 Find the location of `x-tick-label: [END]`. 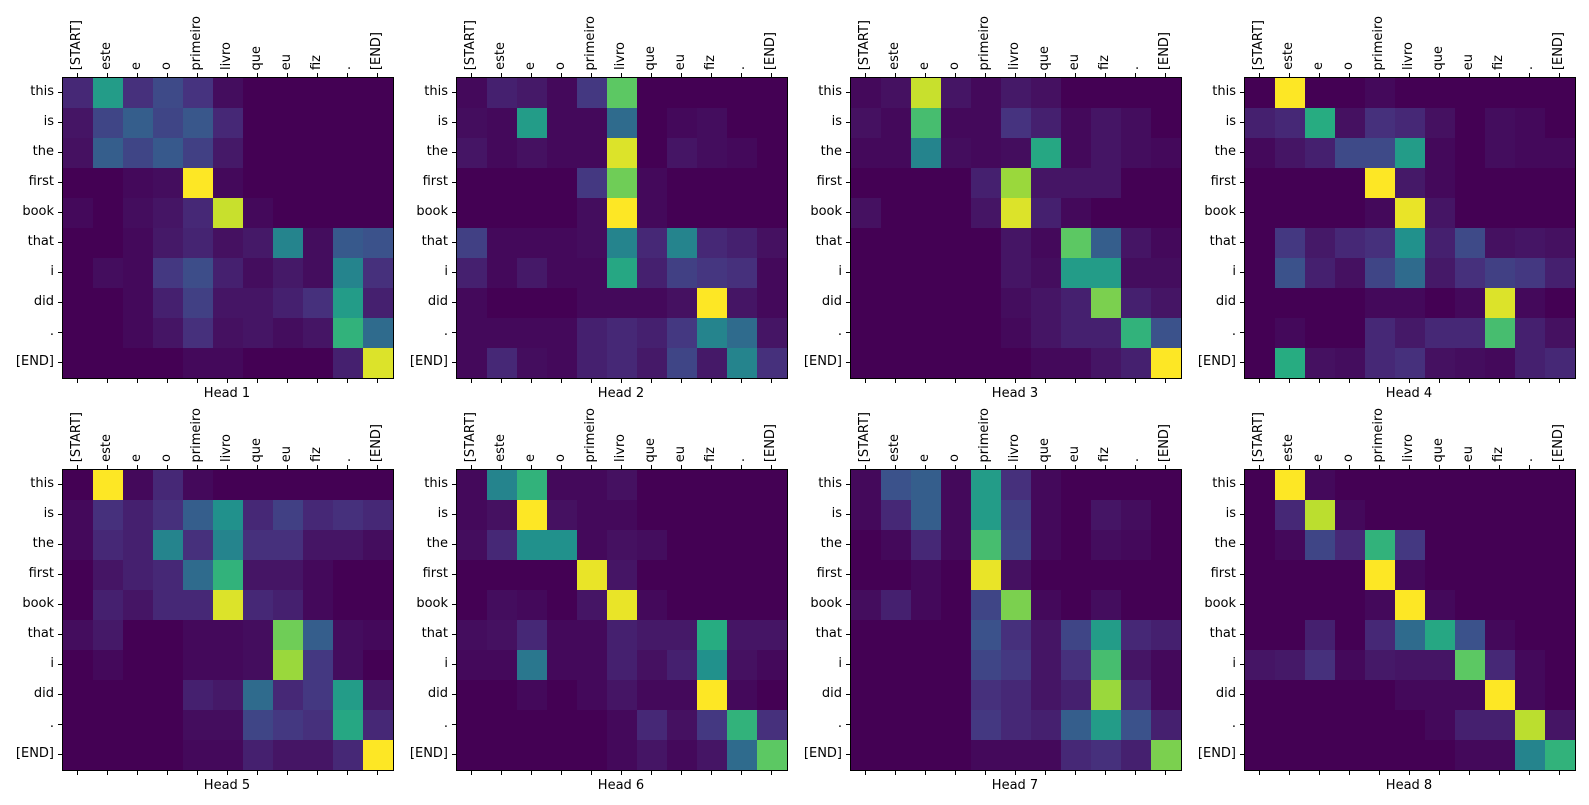

x-tick-label: [END] is located at coordinates (770, 442).